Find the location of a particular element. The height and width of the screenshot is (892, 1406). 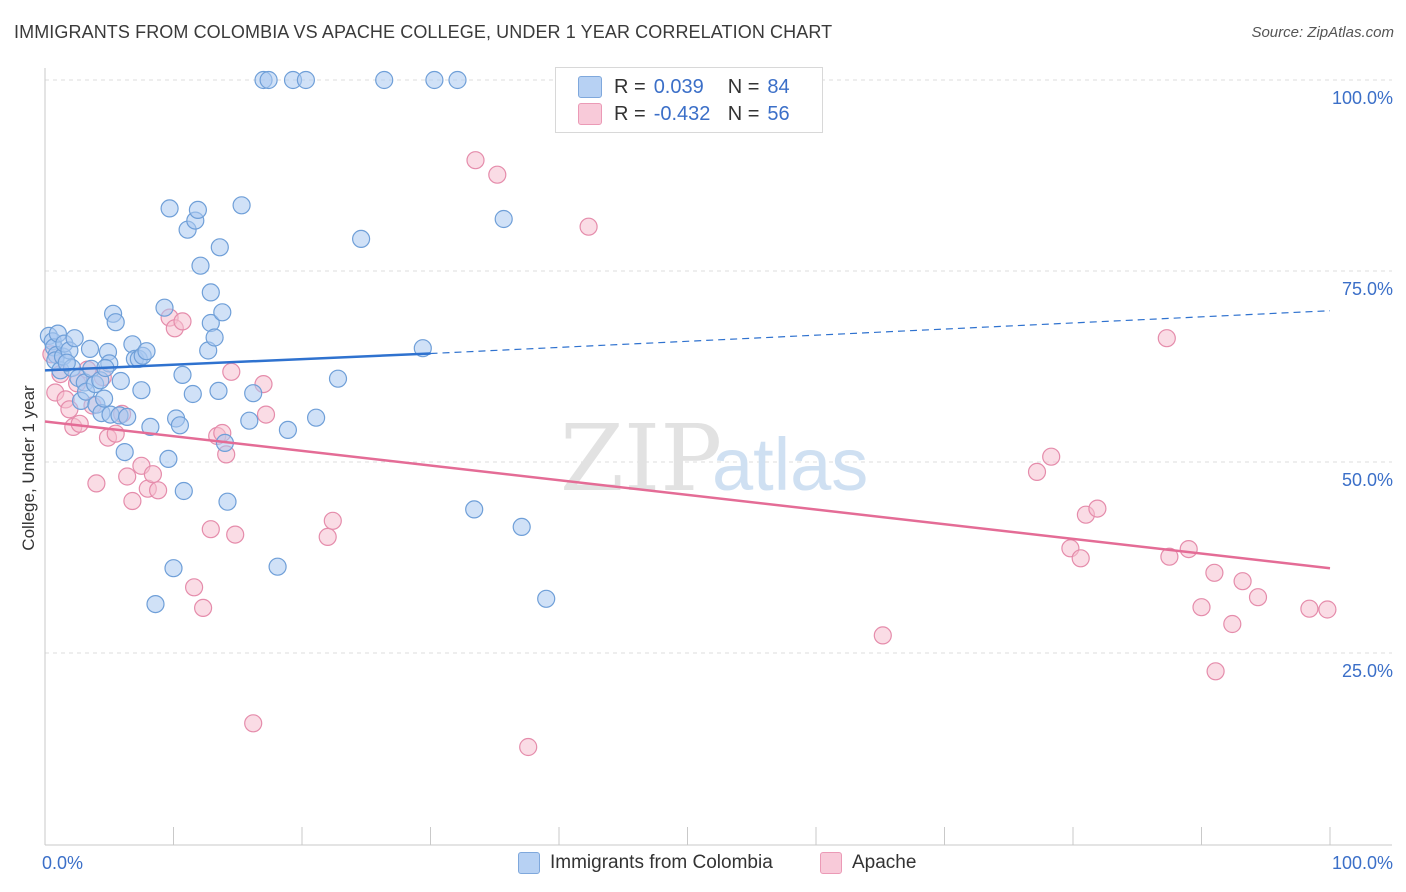

legend-n-label: N = is located at coordinates (743, 113).